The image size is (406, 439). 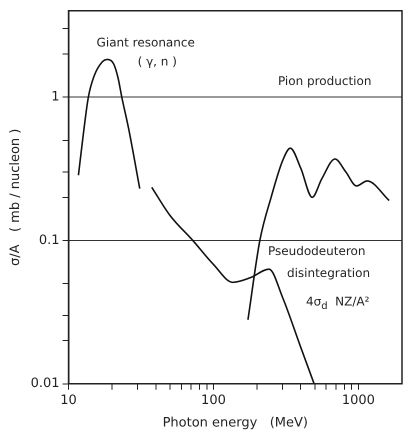 What do you see at coordinates (145, 43) in the screenshot?
I see `annotation: Giant resonance` at bounding box center [145, 43].